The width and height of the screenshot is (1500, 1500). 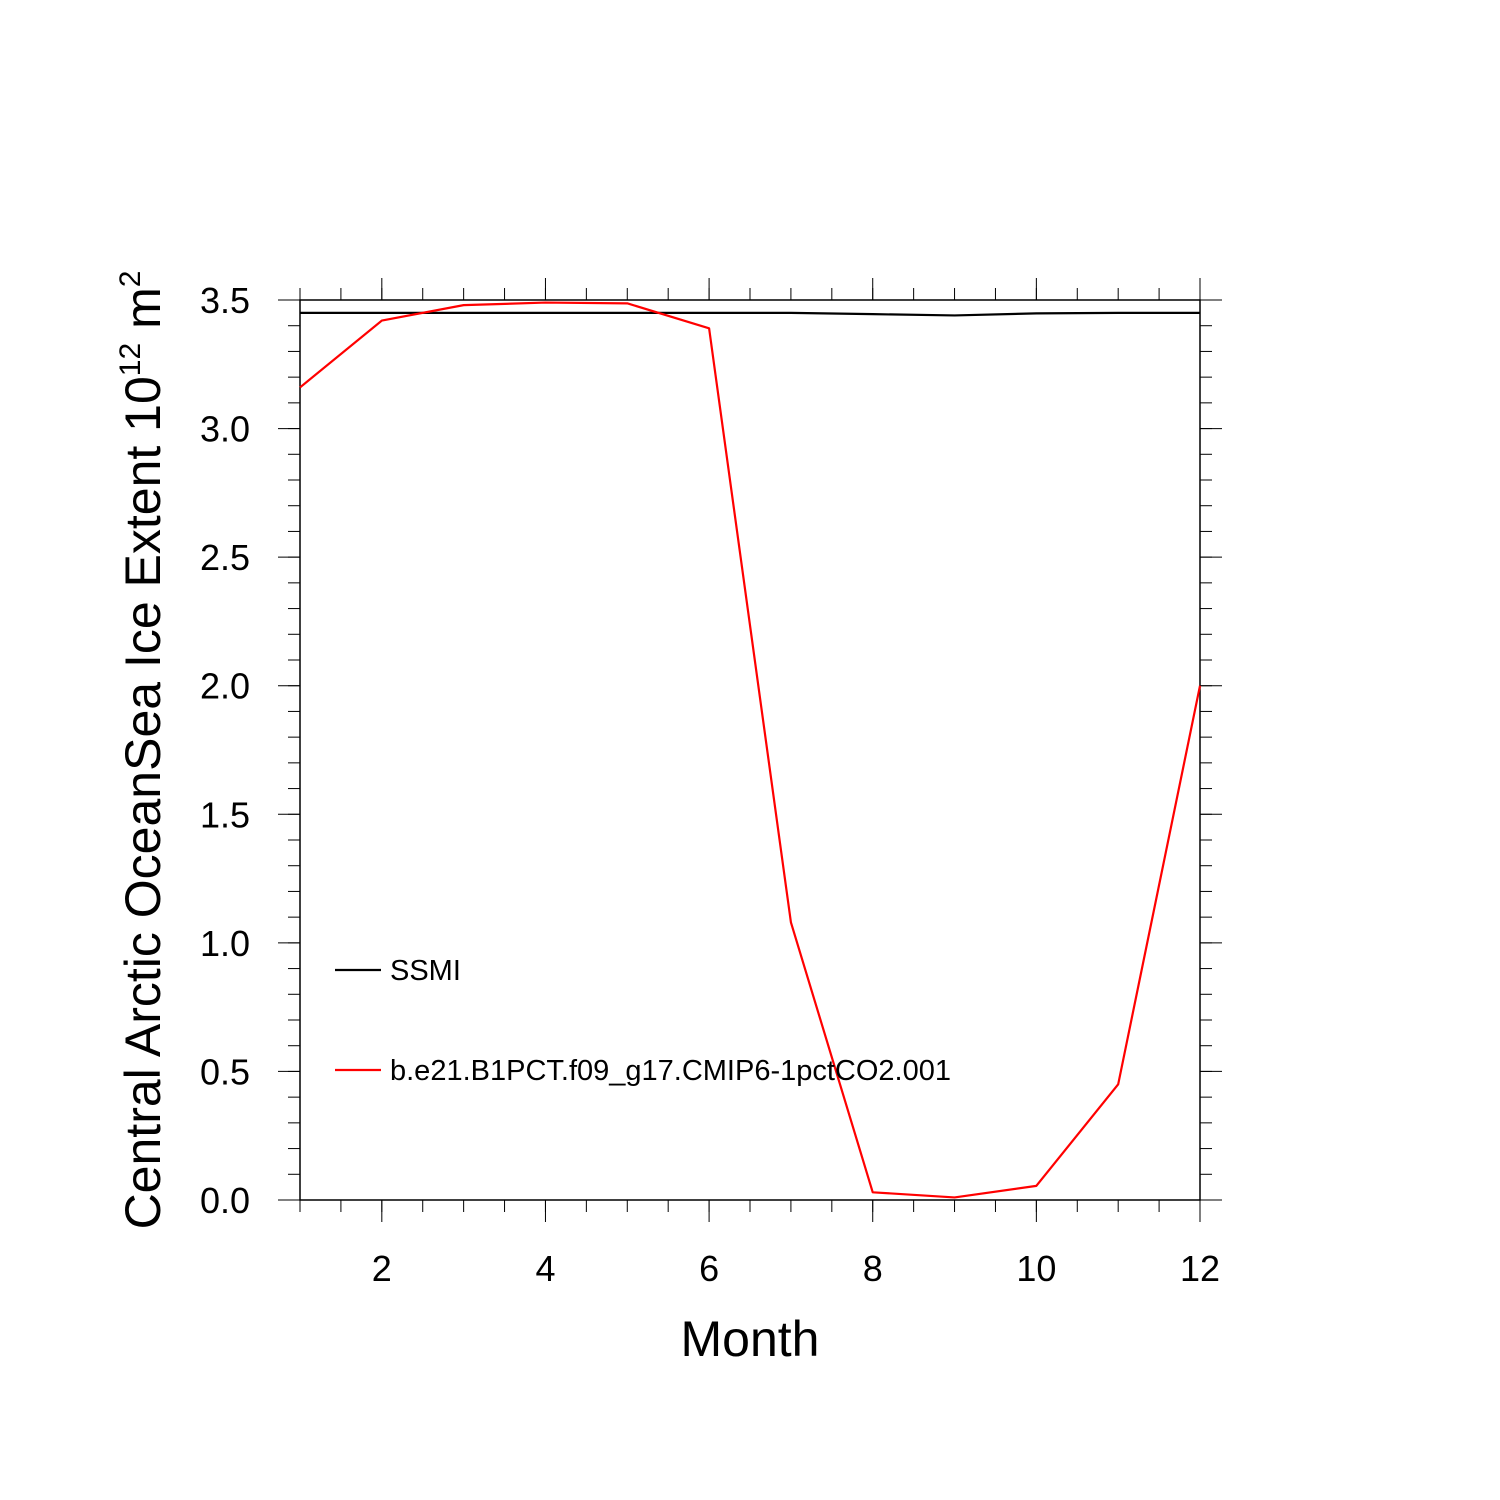 What do you see at coordinates (225, 429) in the screenshot?
I see `y-tick-label: 3.0` at bounding box center [225, 429].